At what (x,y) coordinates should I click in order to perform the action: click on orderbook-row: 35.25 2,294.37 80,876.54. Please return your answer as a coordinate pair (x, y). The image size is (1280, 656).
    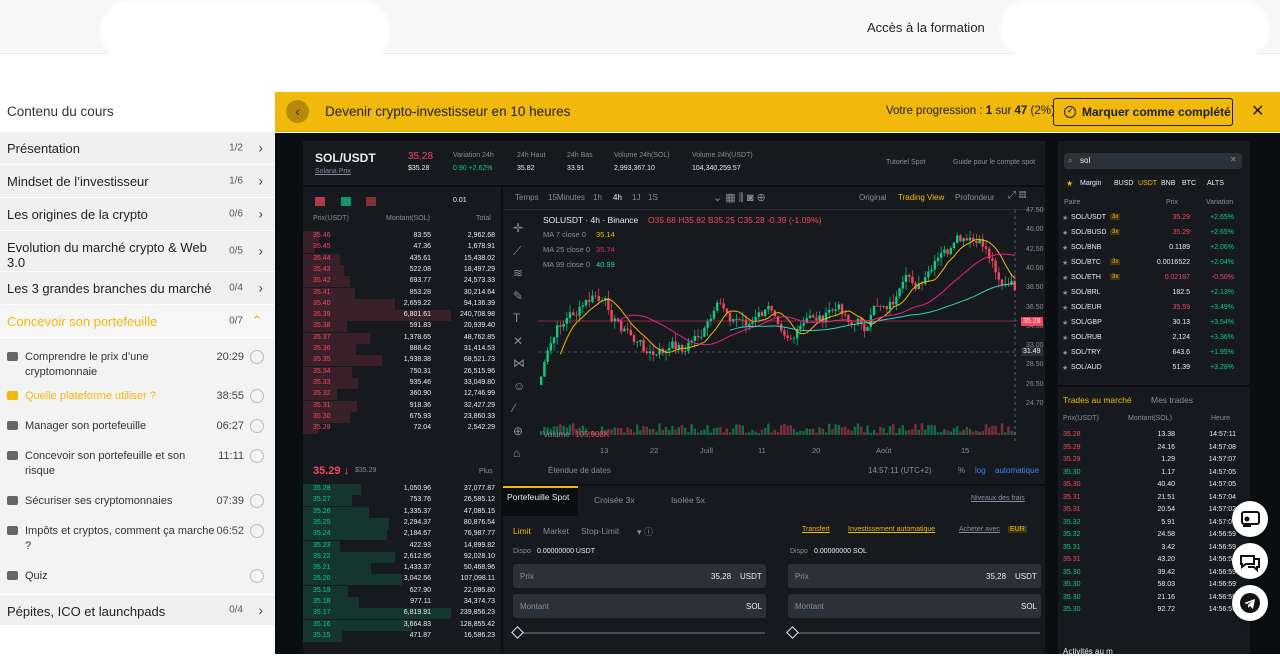
    Looking at the image, I should click on (402, 523).